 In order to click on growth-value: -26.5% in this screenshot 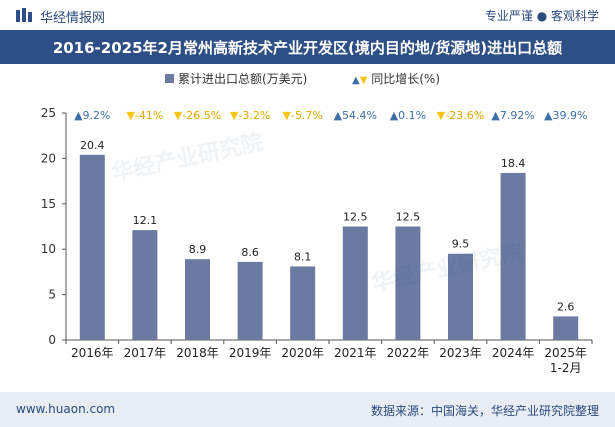, I will do `click(201, 115)`.